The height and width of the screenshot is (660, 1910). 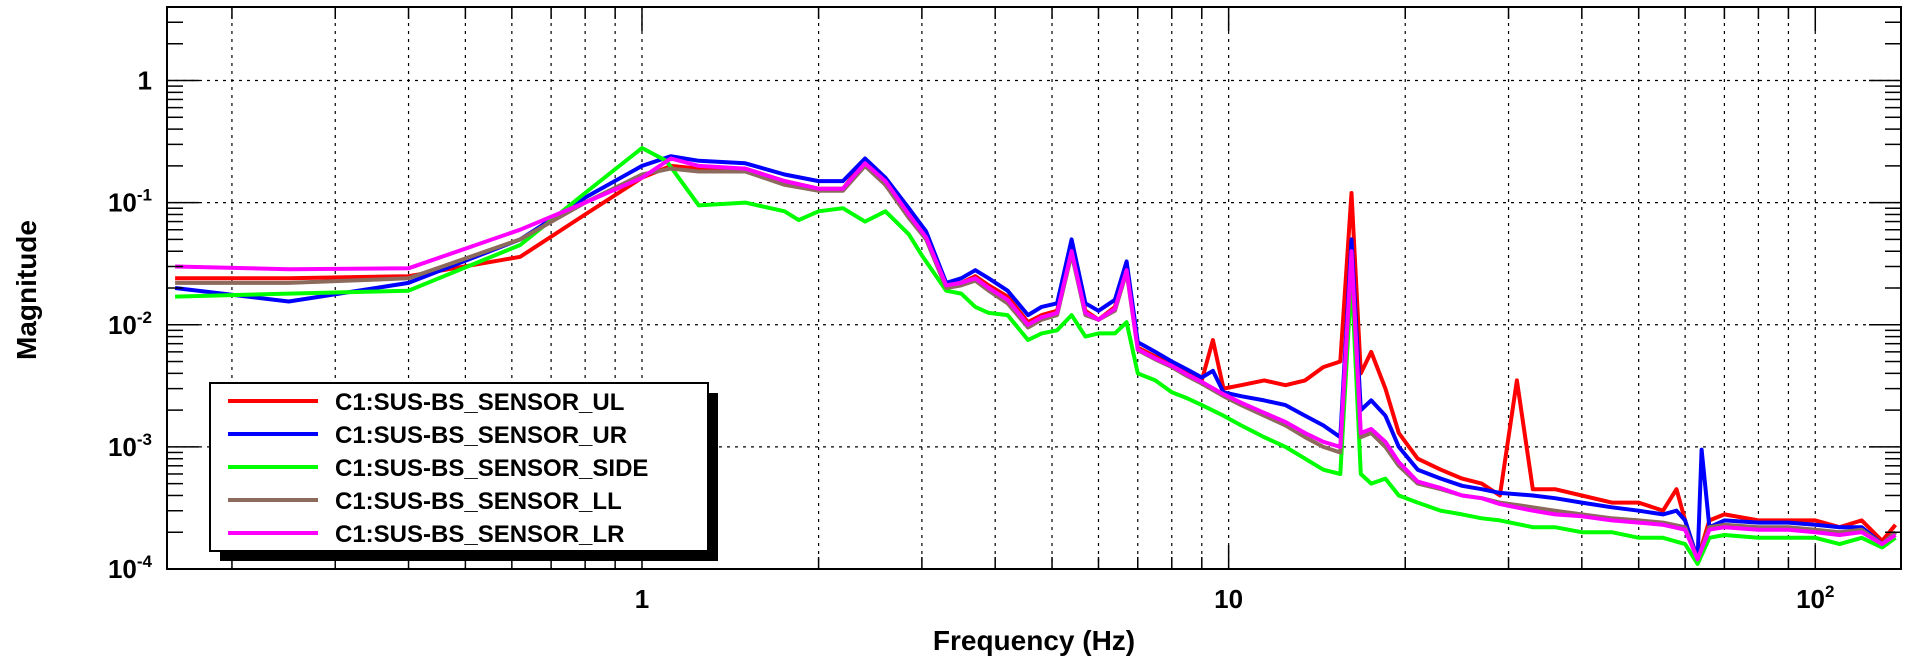 What do you see at coordinates (1815, 598) in the screenshot?
I see `x-tick-label: 102` at bounding box center [1815, 598].